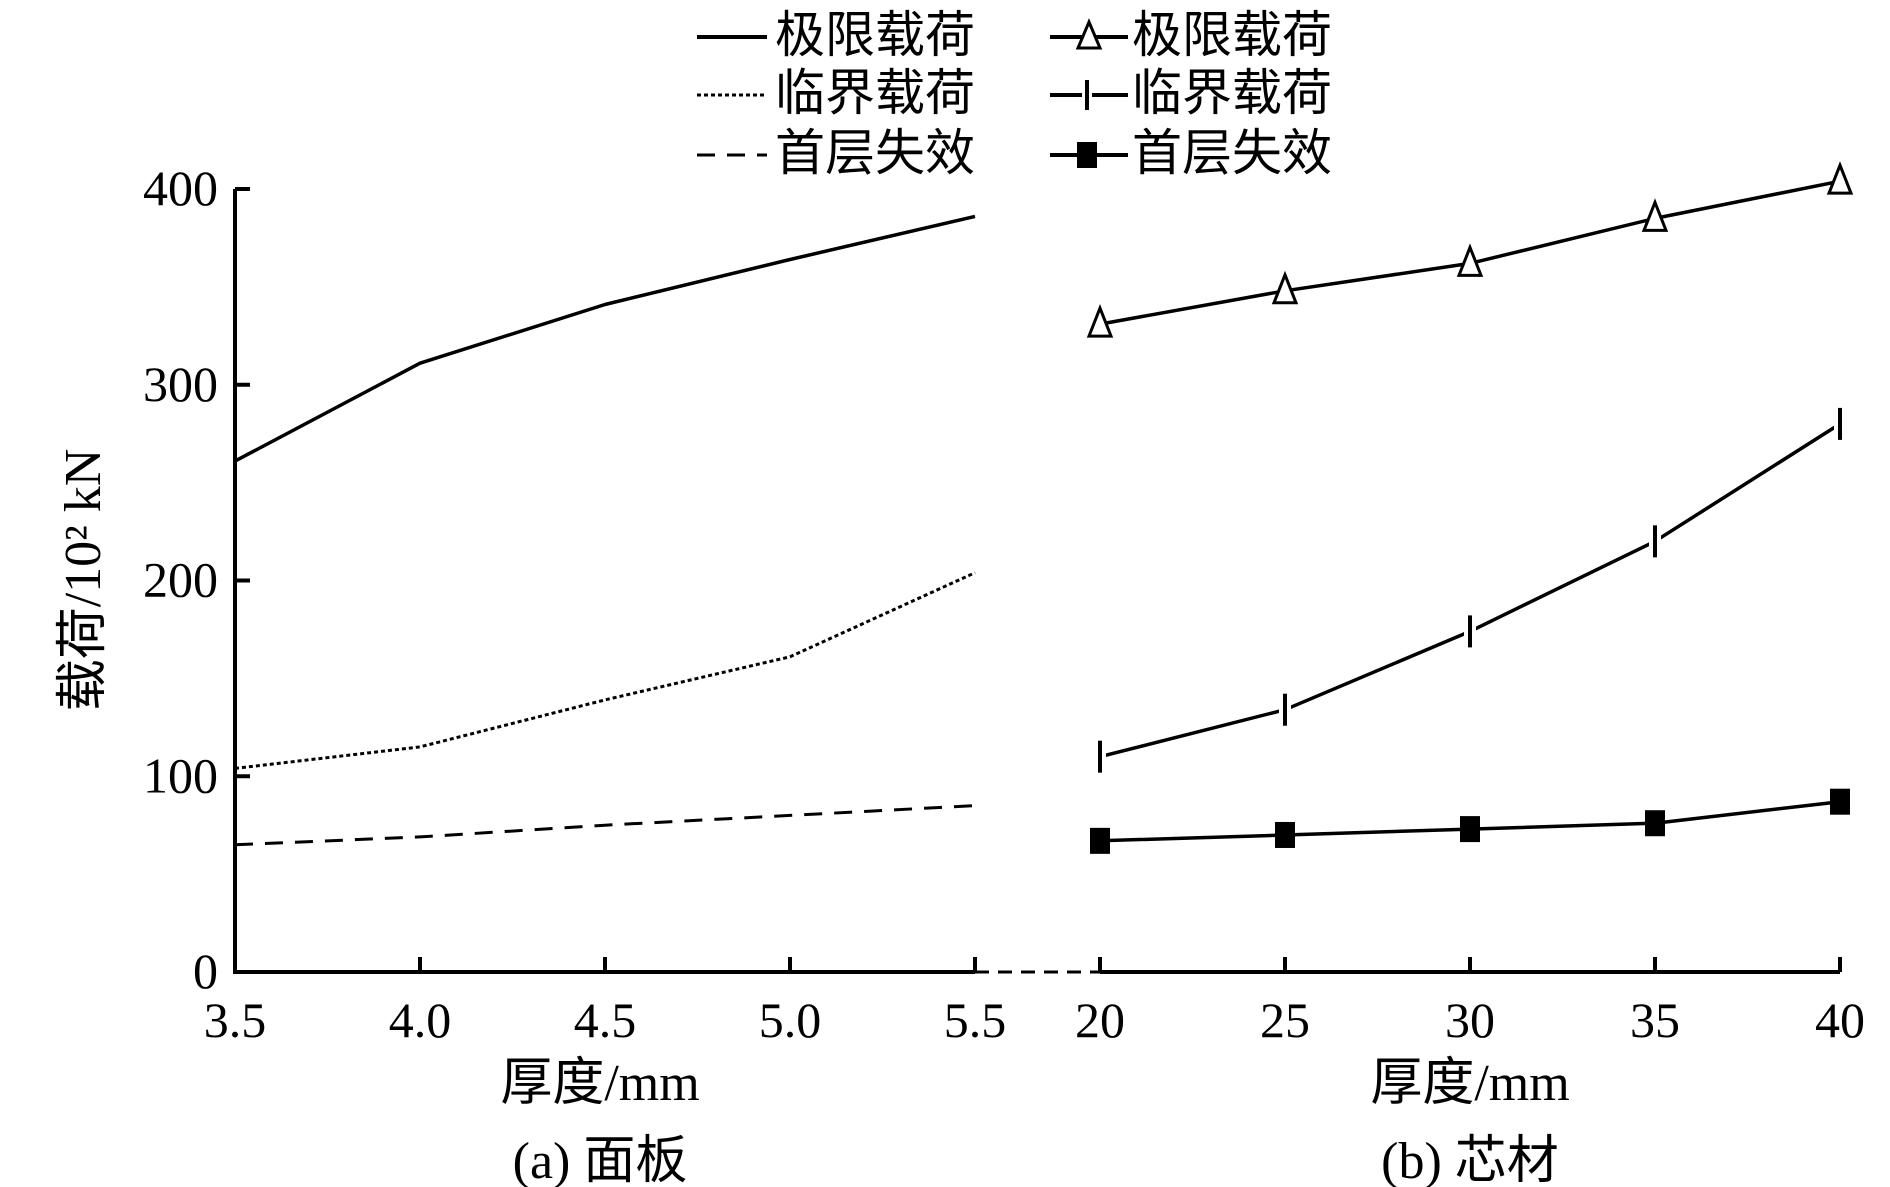  Describe the element at coordinates (180, 580) in the screenshot. I see `y-tick-label: 200` at that location.